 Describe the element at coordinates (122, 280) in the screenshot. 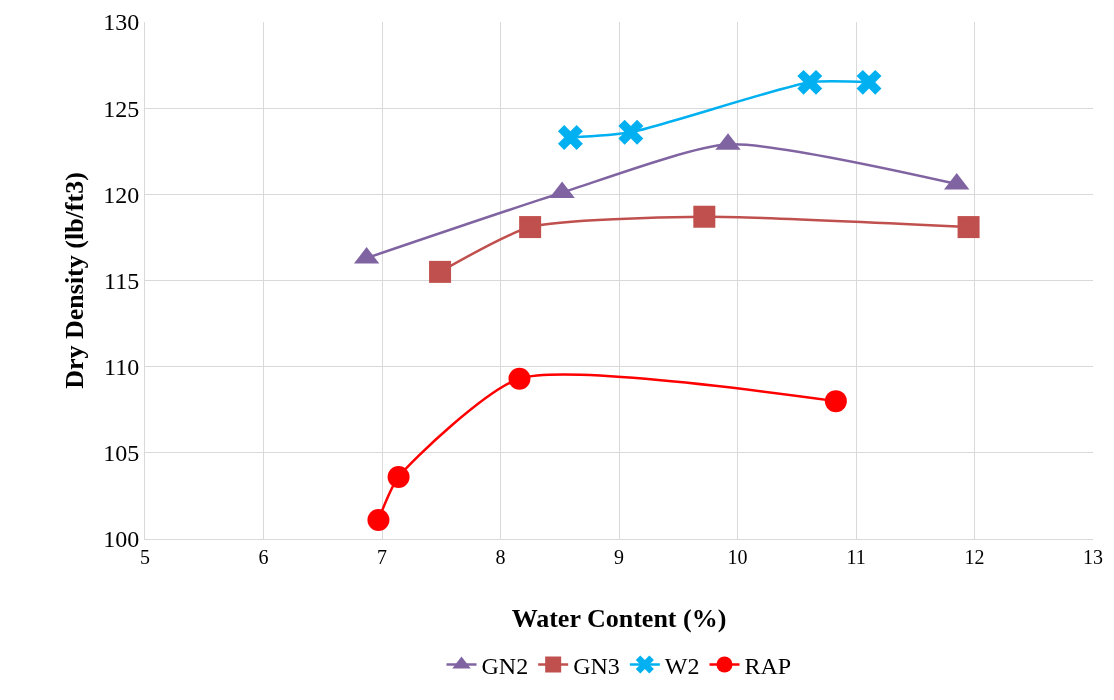

I see `y-tick-label: 115` at that location.